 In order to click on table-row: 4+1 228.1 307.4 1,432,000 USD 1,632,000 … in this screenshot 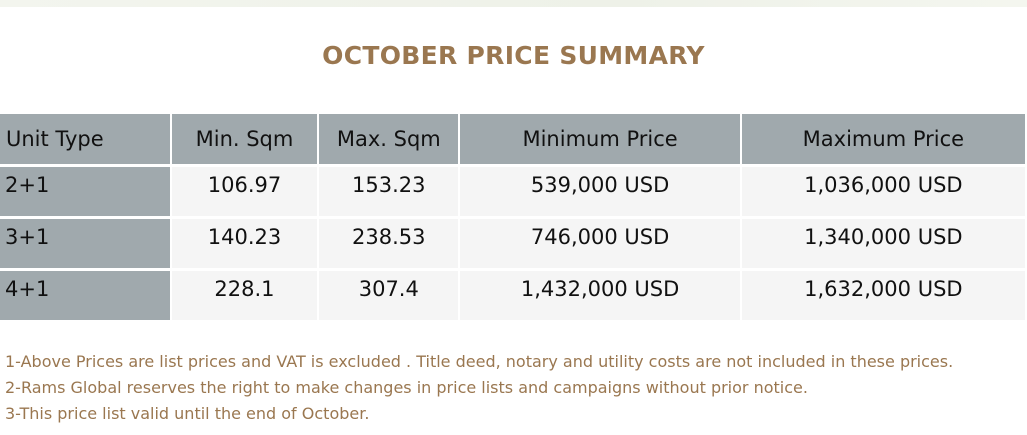, I will do `click(512, 295)`.